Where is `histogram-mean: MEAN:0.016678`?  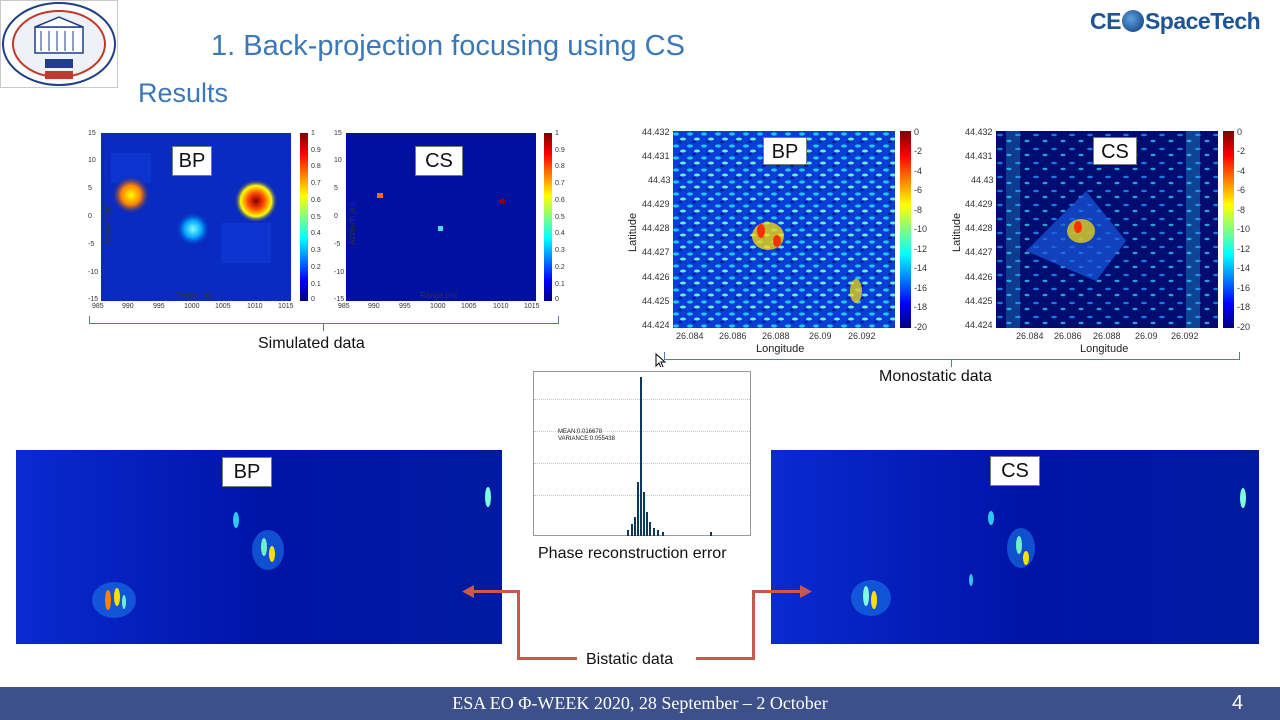
histogram-mean: MEAN:0.016678 is located at coordinates (580, 432).